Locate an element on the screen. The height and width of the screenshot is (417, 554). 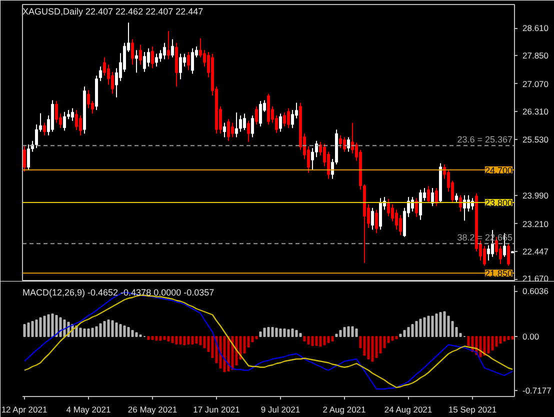
x-tick-label: 4 May 2021 is located at coordinates (88, 409).